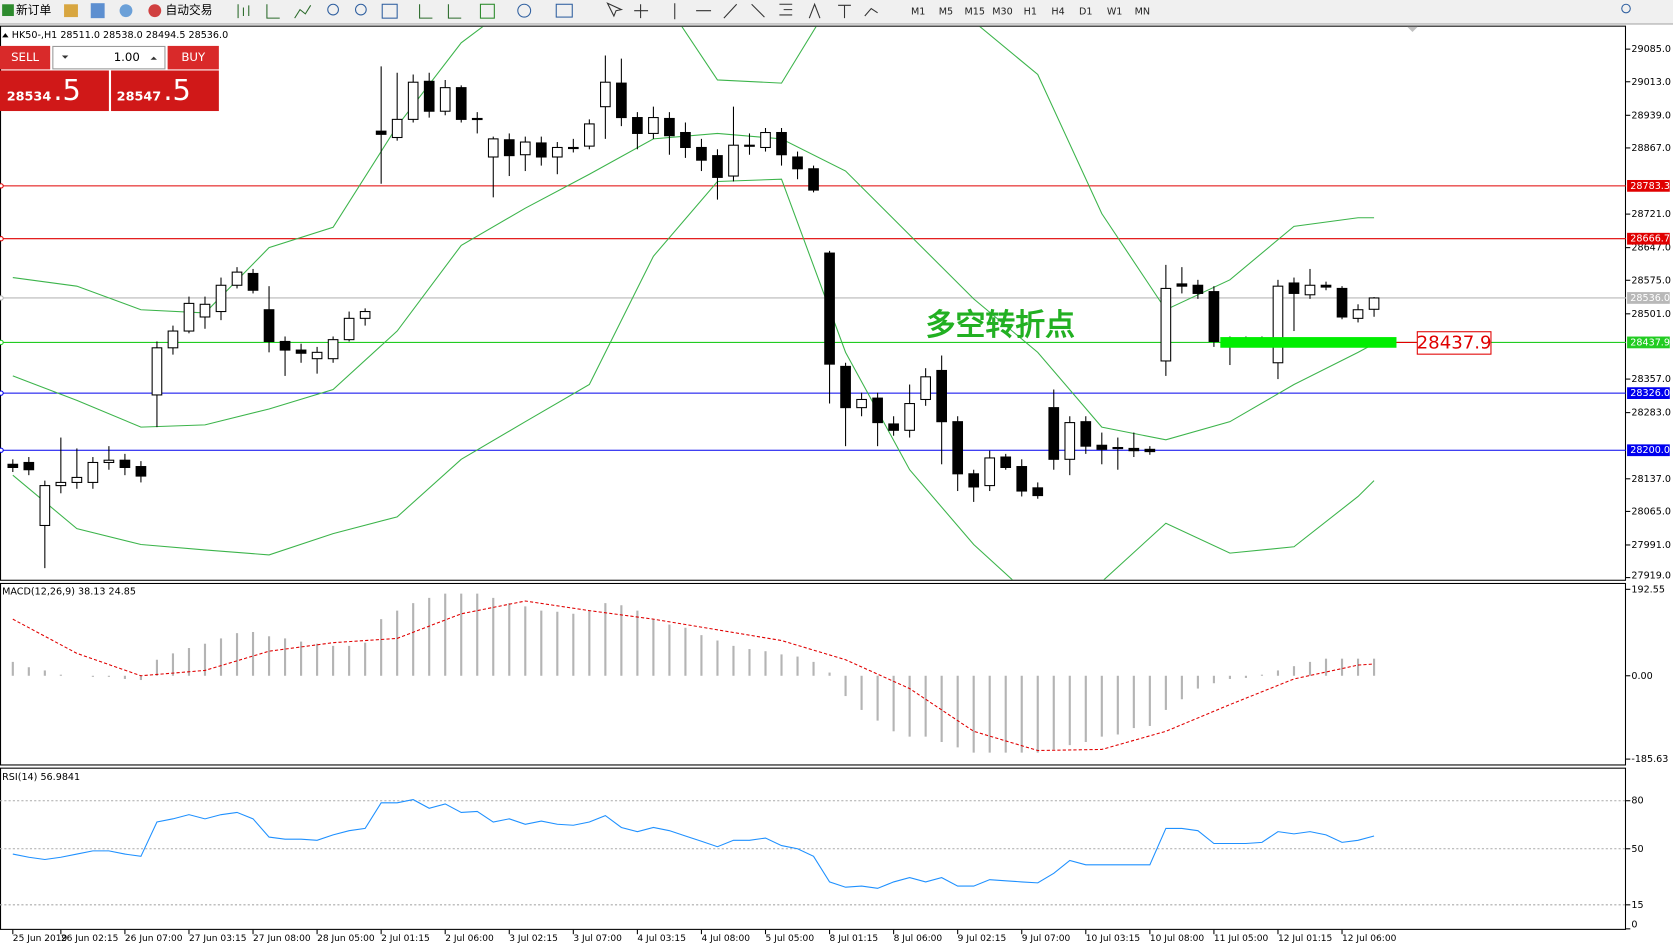 This screenshot has height=947, width=1673. I want to click on ask-main: 28547, so click(139, 97).